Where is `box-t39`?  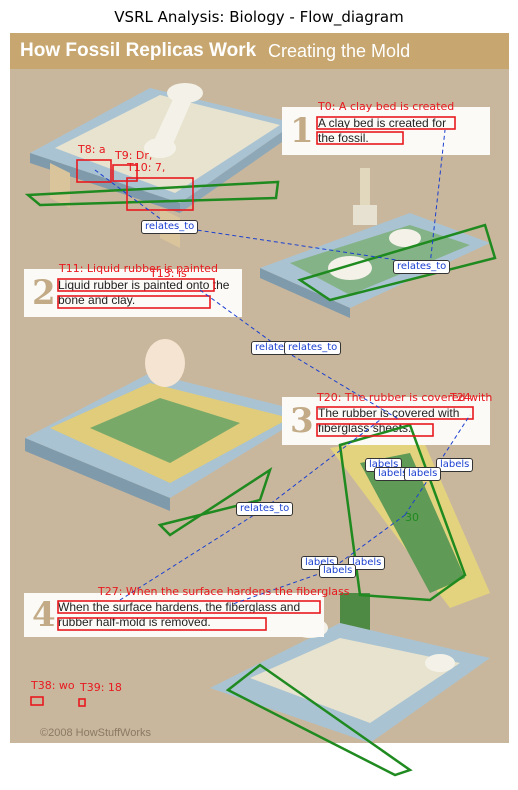
box-t39 is located at coordinates (82, 702).